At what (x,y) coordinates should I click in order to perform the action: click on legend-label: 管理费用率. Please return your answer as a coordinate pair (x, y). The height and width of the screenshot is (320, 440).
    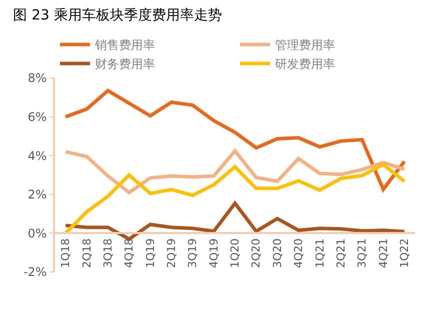
    Looking at the image, I should click on (305, 45).